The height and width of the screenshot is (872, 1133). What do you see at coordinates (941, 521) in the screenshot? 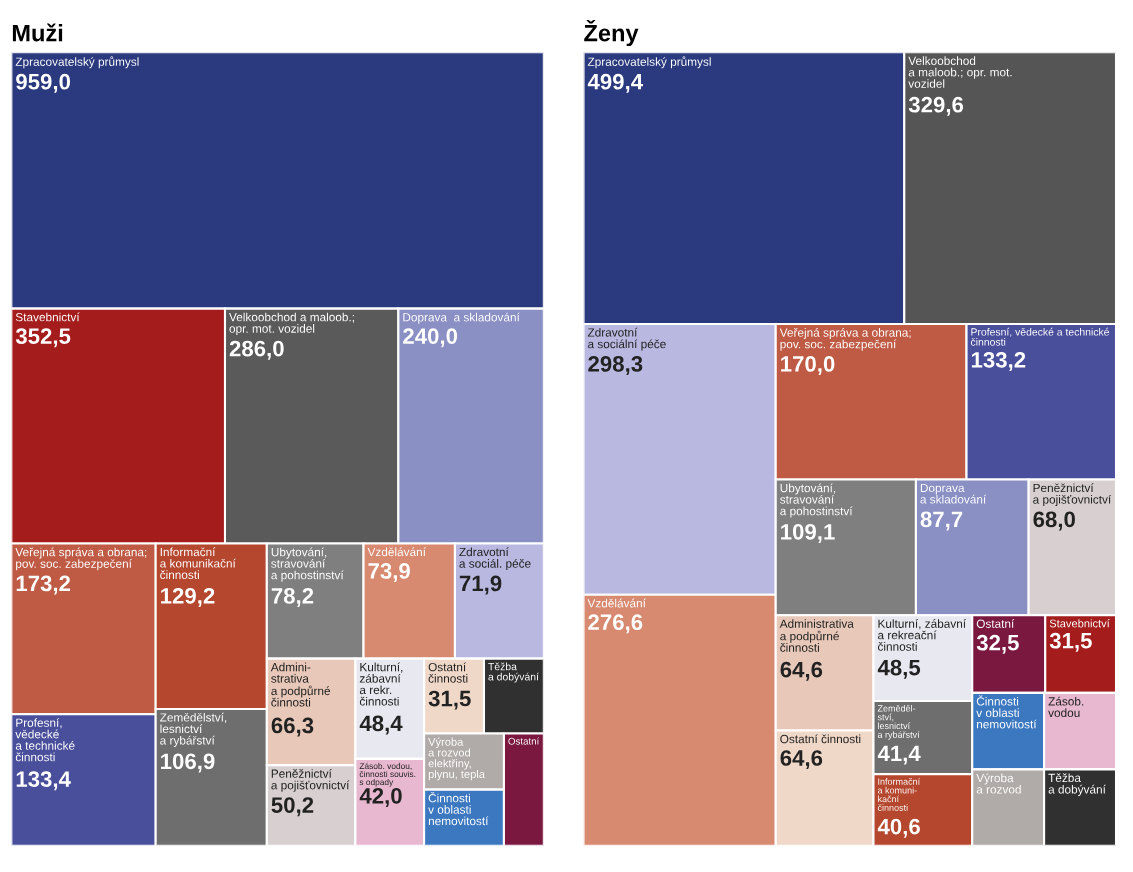
I see `data-label: 87,7` at bounding box center [941, 521].